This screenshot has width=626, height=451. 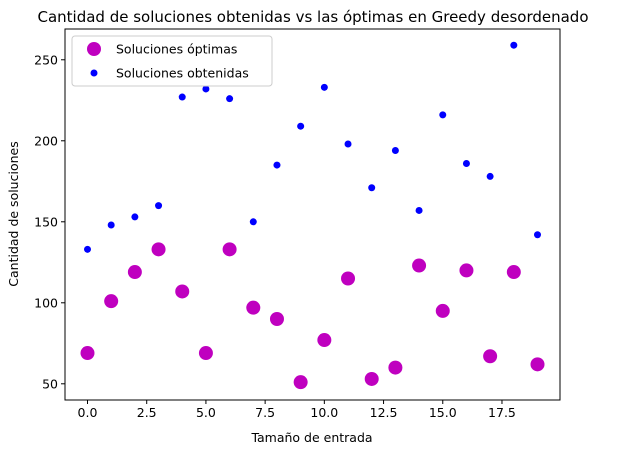 I want to click on y-tick-label: 250, so click(x=46, y=59).